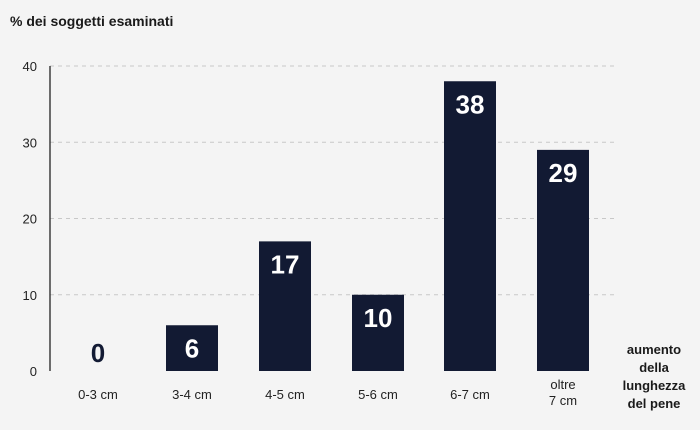  Describe the element at coordinates (192, 394) in the screenshot. I see `category-label: 3-4 cm` at that location.